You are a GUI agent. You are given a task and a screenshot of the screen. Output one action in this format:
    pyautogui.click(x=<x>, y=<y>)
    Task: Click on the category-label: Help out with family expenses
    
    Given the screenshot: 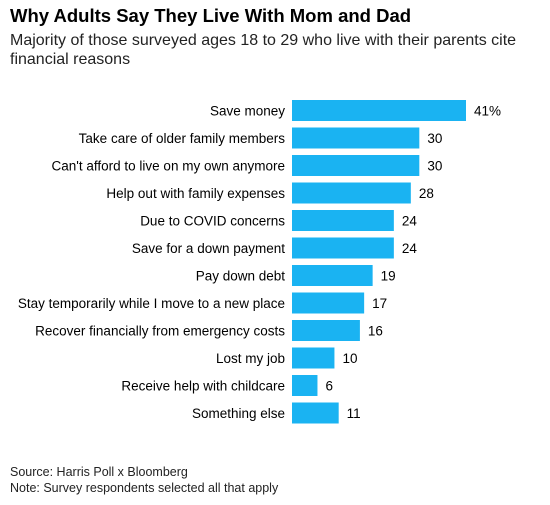 What is the action you would take?
    pyautogui.click(x=195, y=193)
    